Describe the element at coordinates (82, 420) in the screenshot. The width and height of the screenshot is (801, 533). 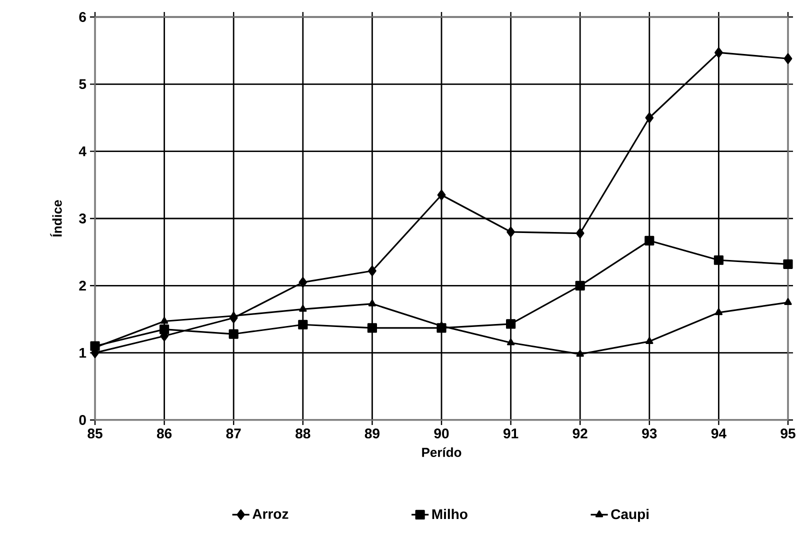
I see `y-tick-label: 0` at that location.